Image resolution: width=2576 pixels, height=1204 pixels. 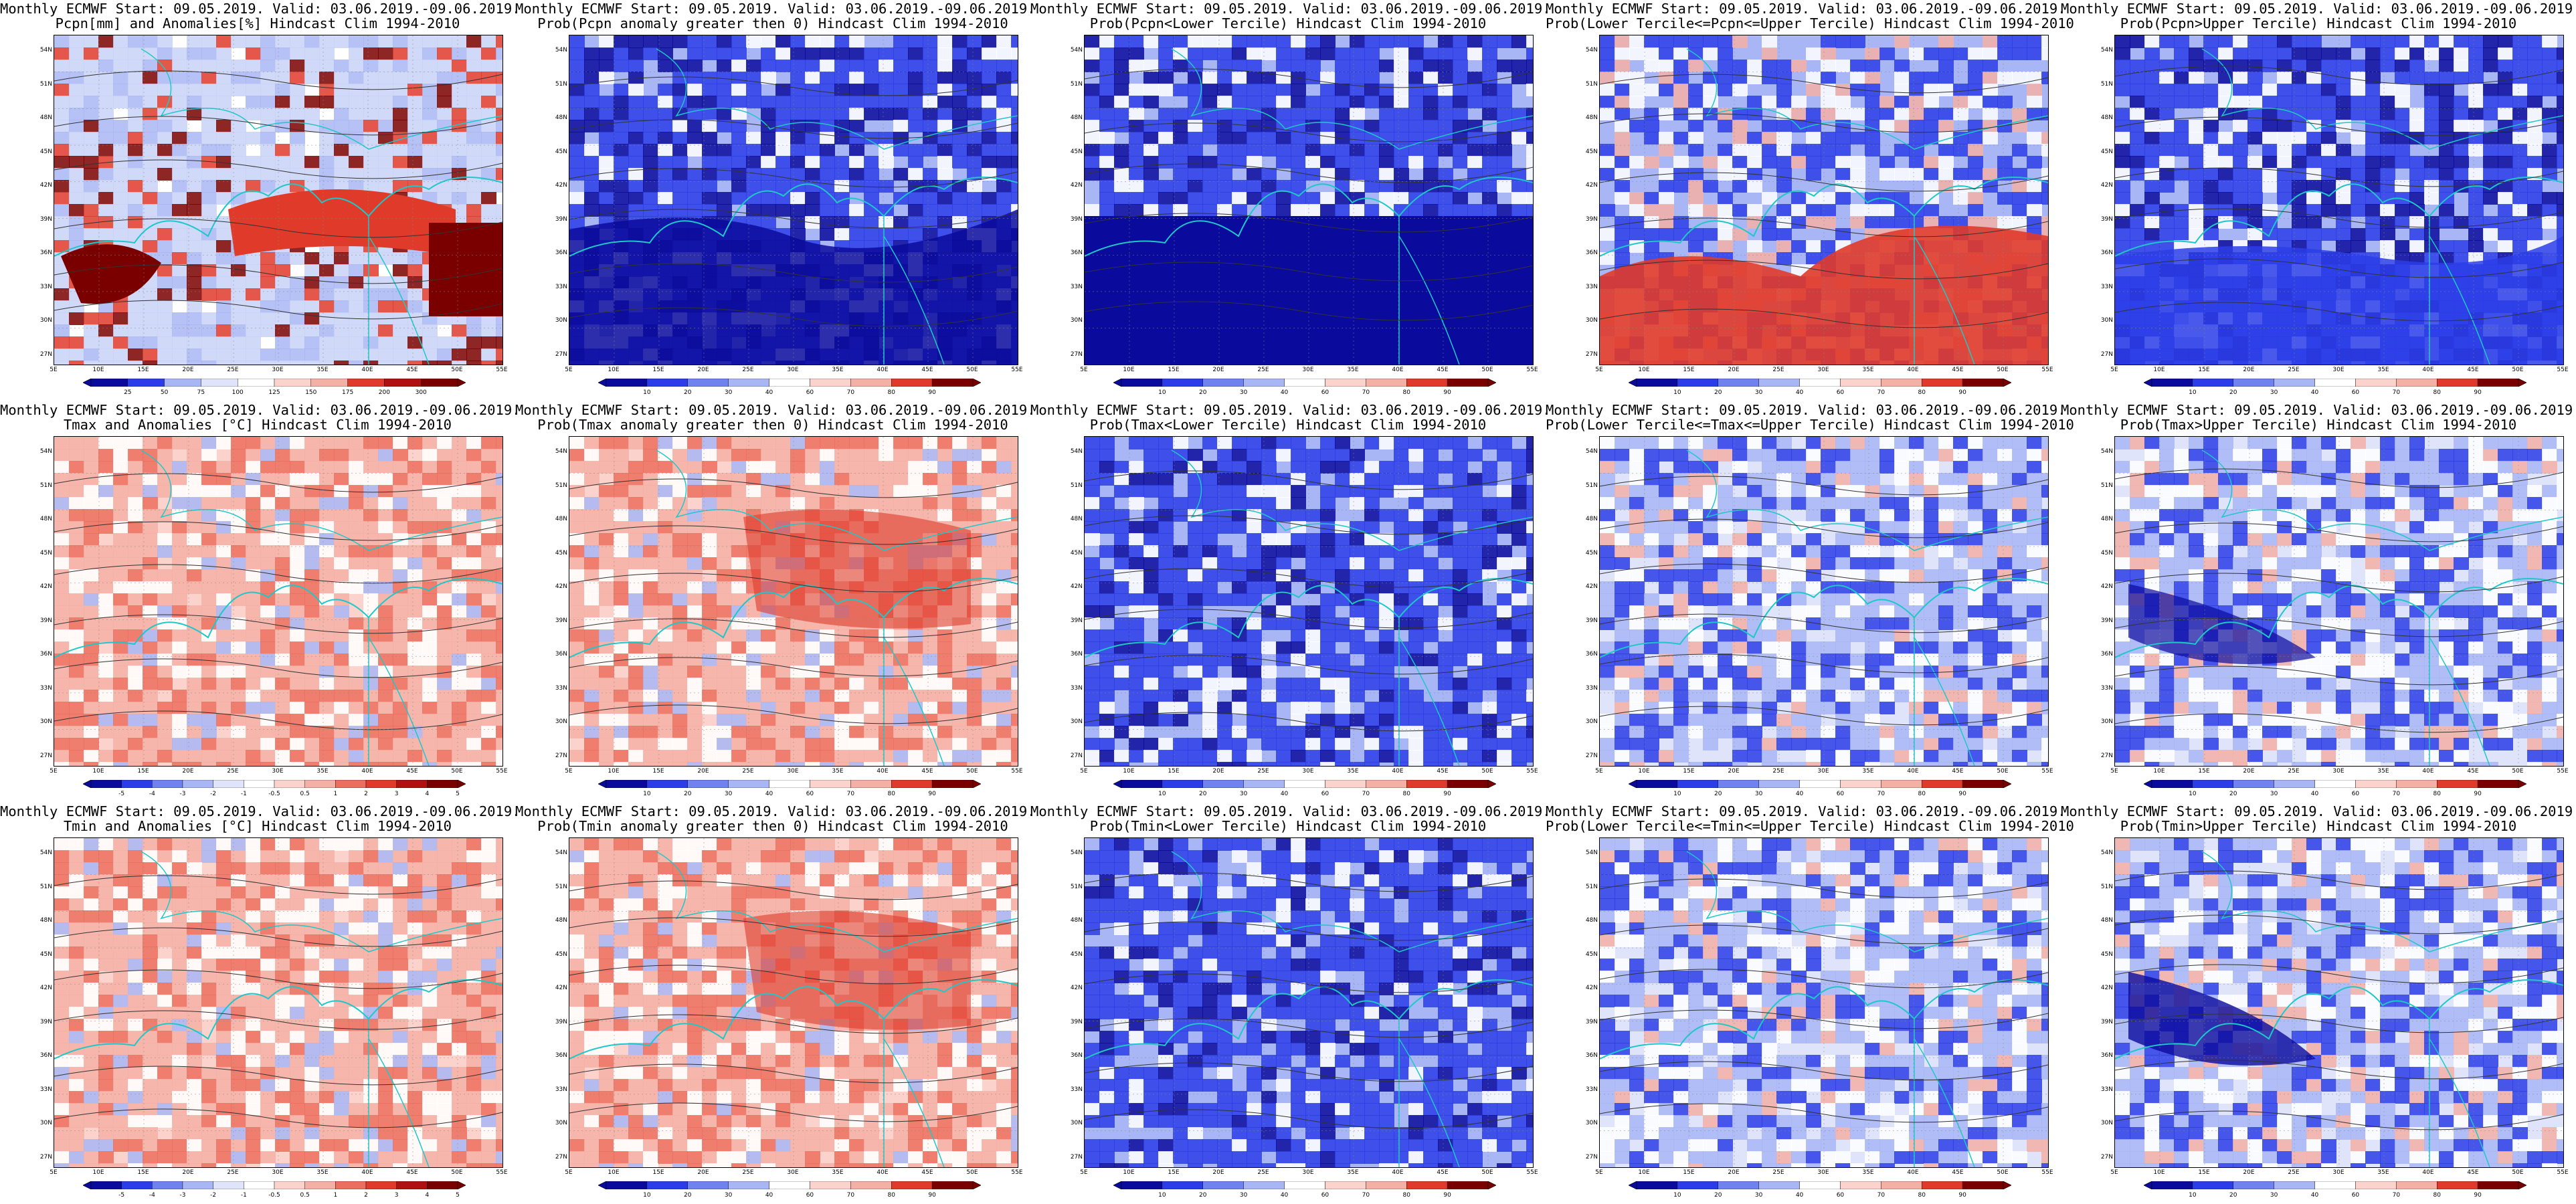 What do you see at coordinates (143, 1172) in the screenshot?
I see `lon-label: 15E` at bounding box center [143, 1172].